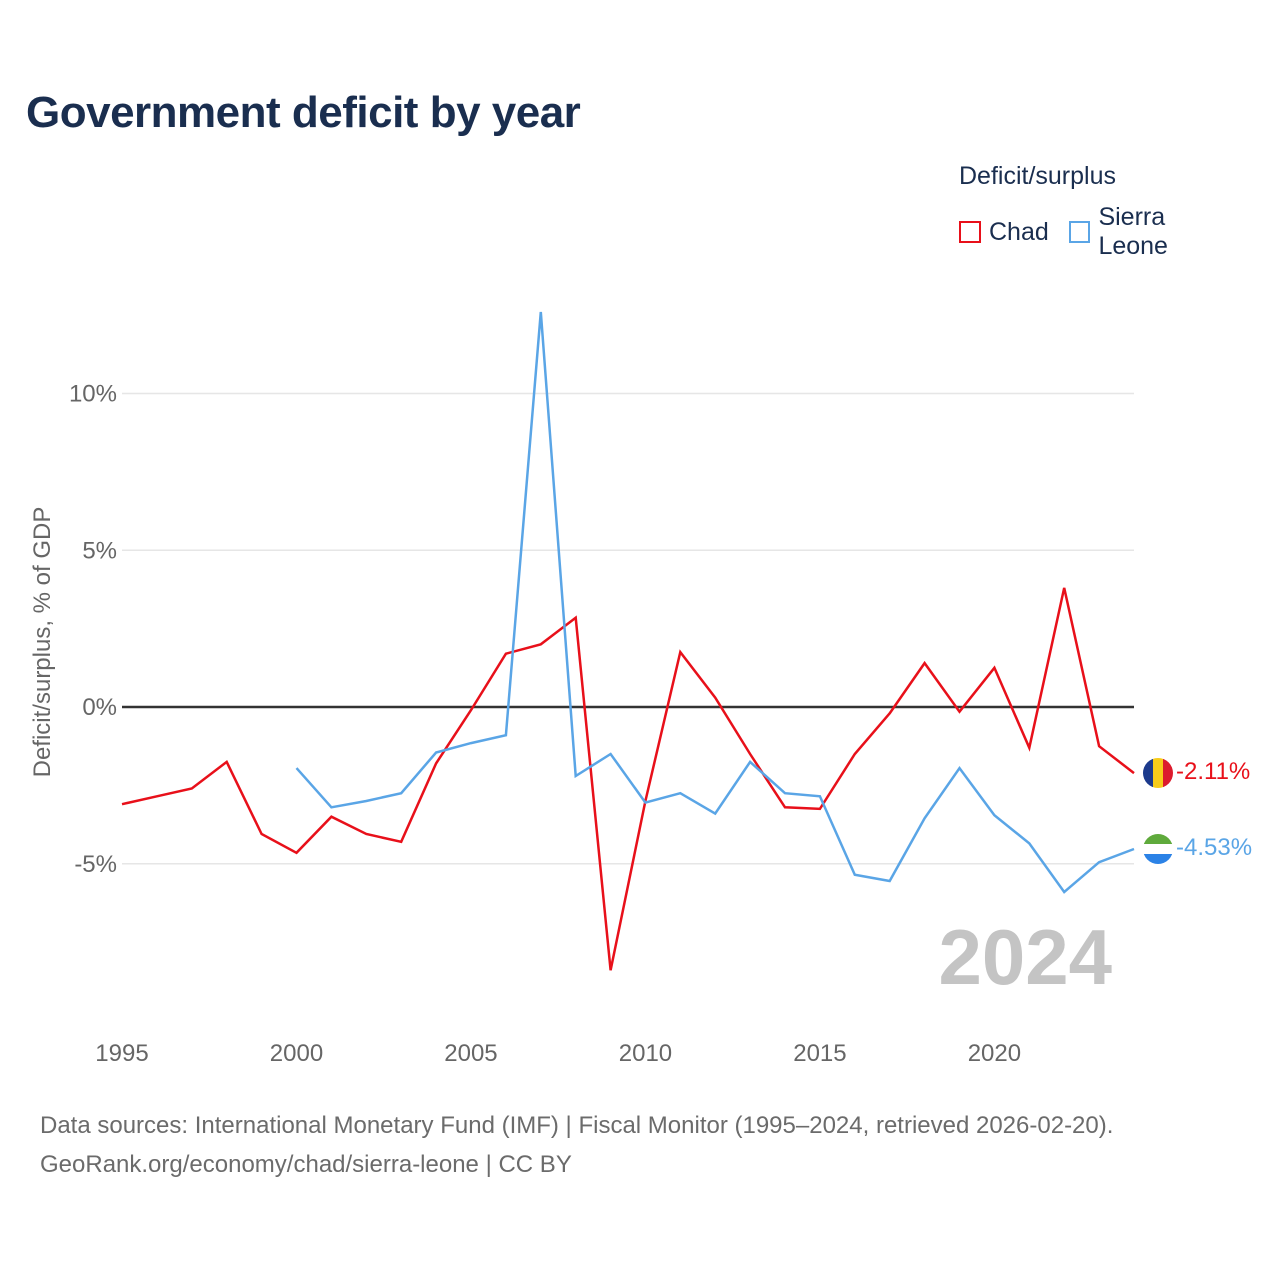 The image size is (1280, 1280). I want to click on y-tick-label: 0%, so click(99, 707).